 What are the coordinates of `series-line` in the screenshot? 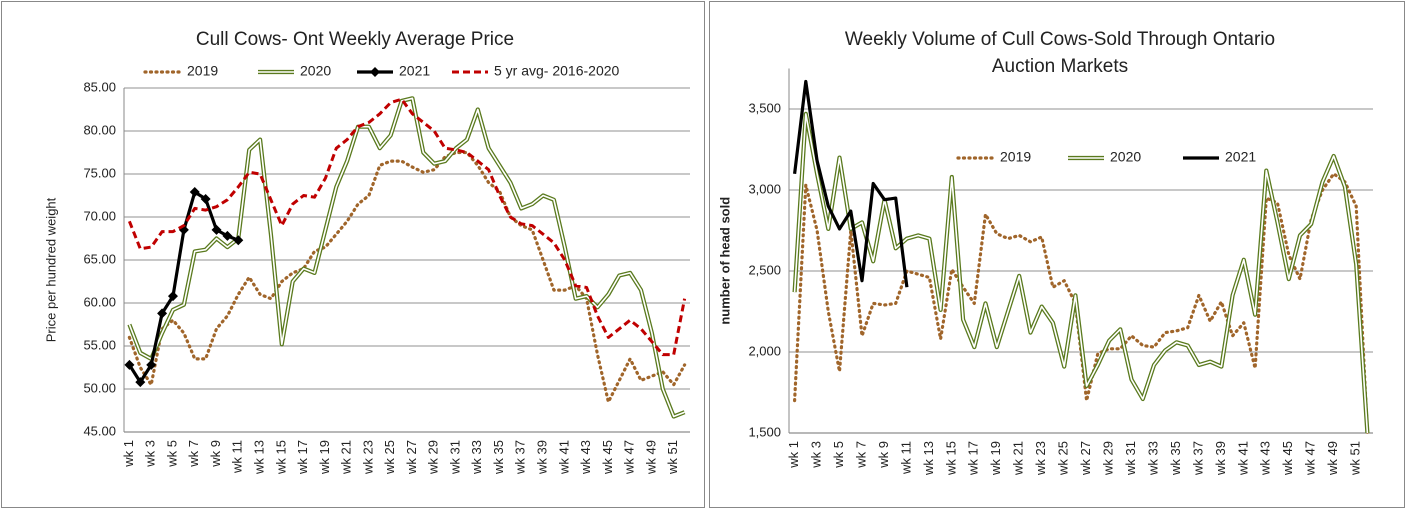 It's located at (851, 183).